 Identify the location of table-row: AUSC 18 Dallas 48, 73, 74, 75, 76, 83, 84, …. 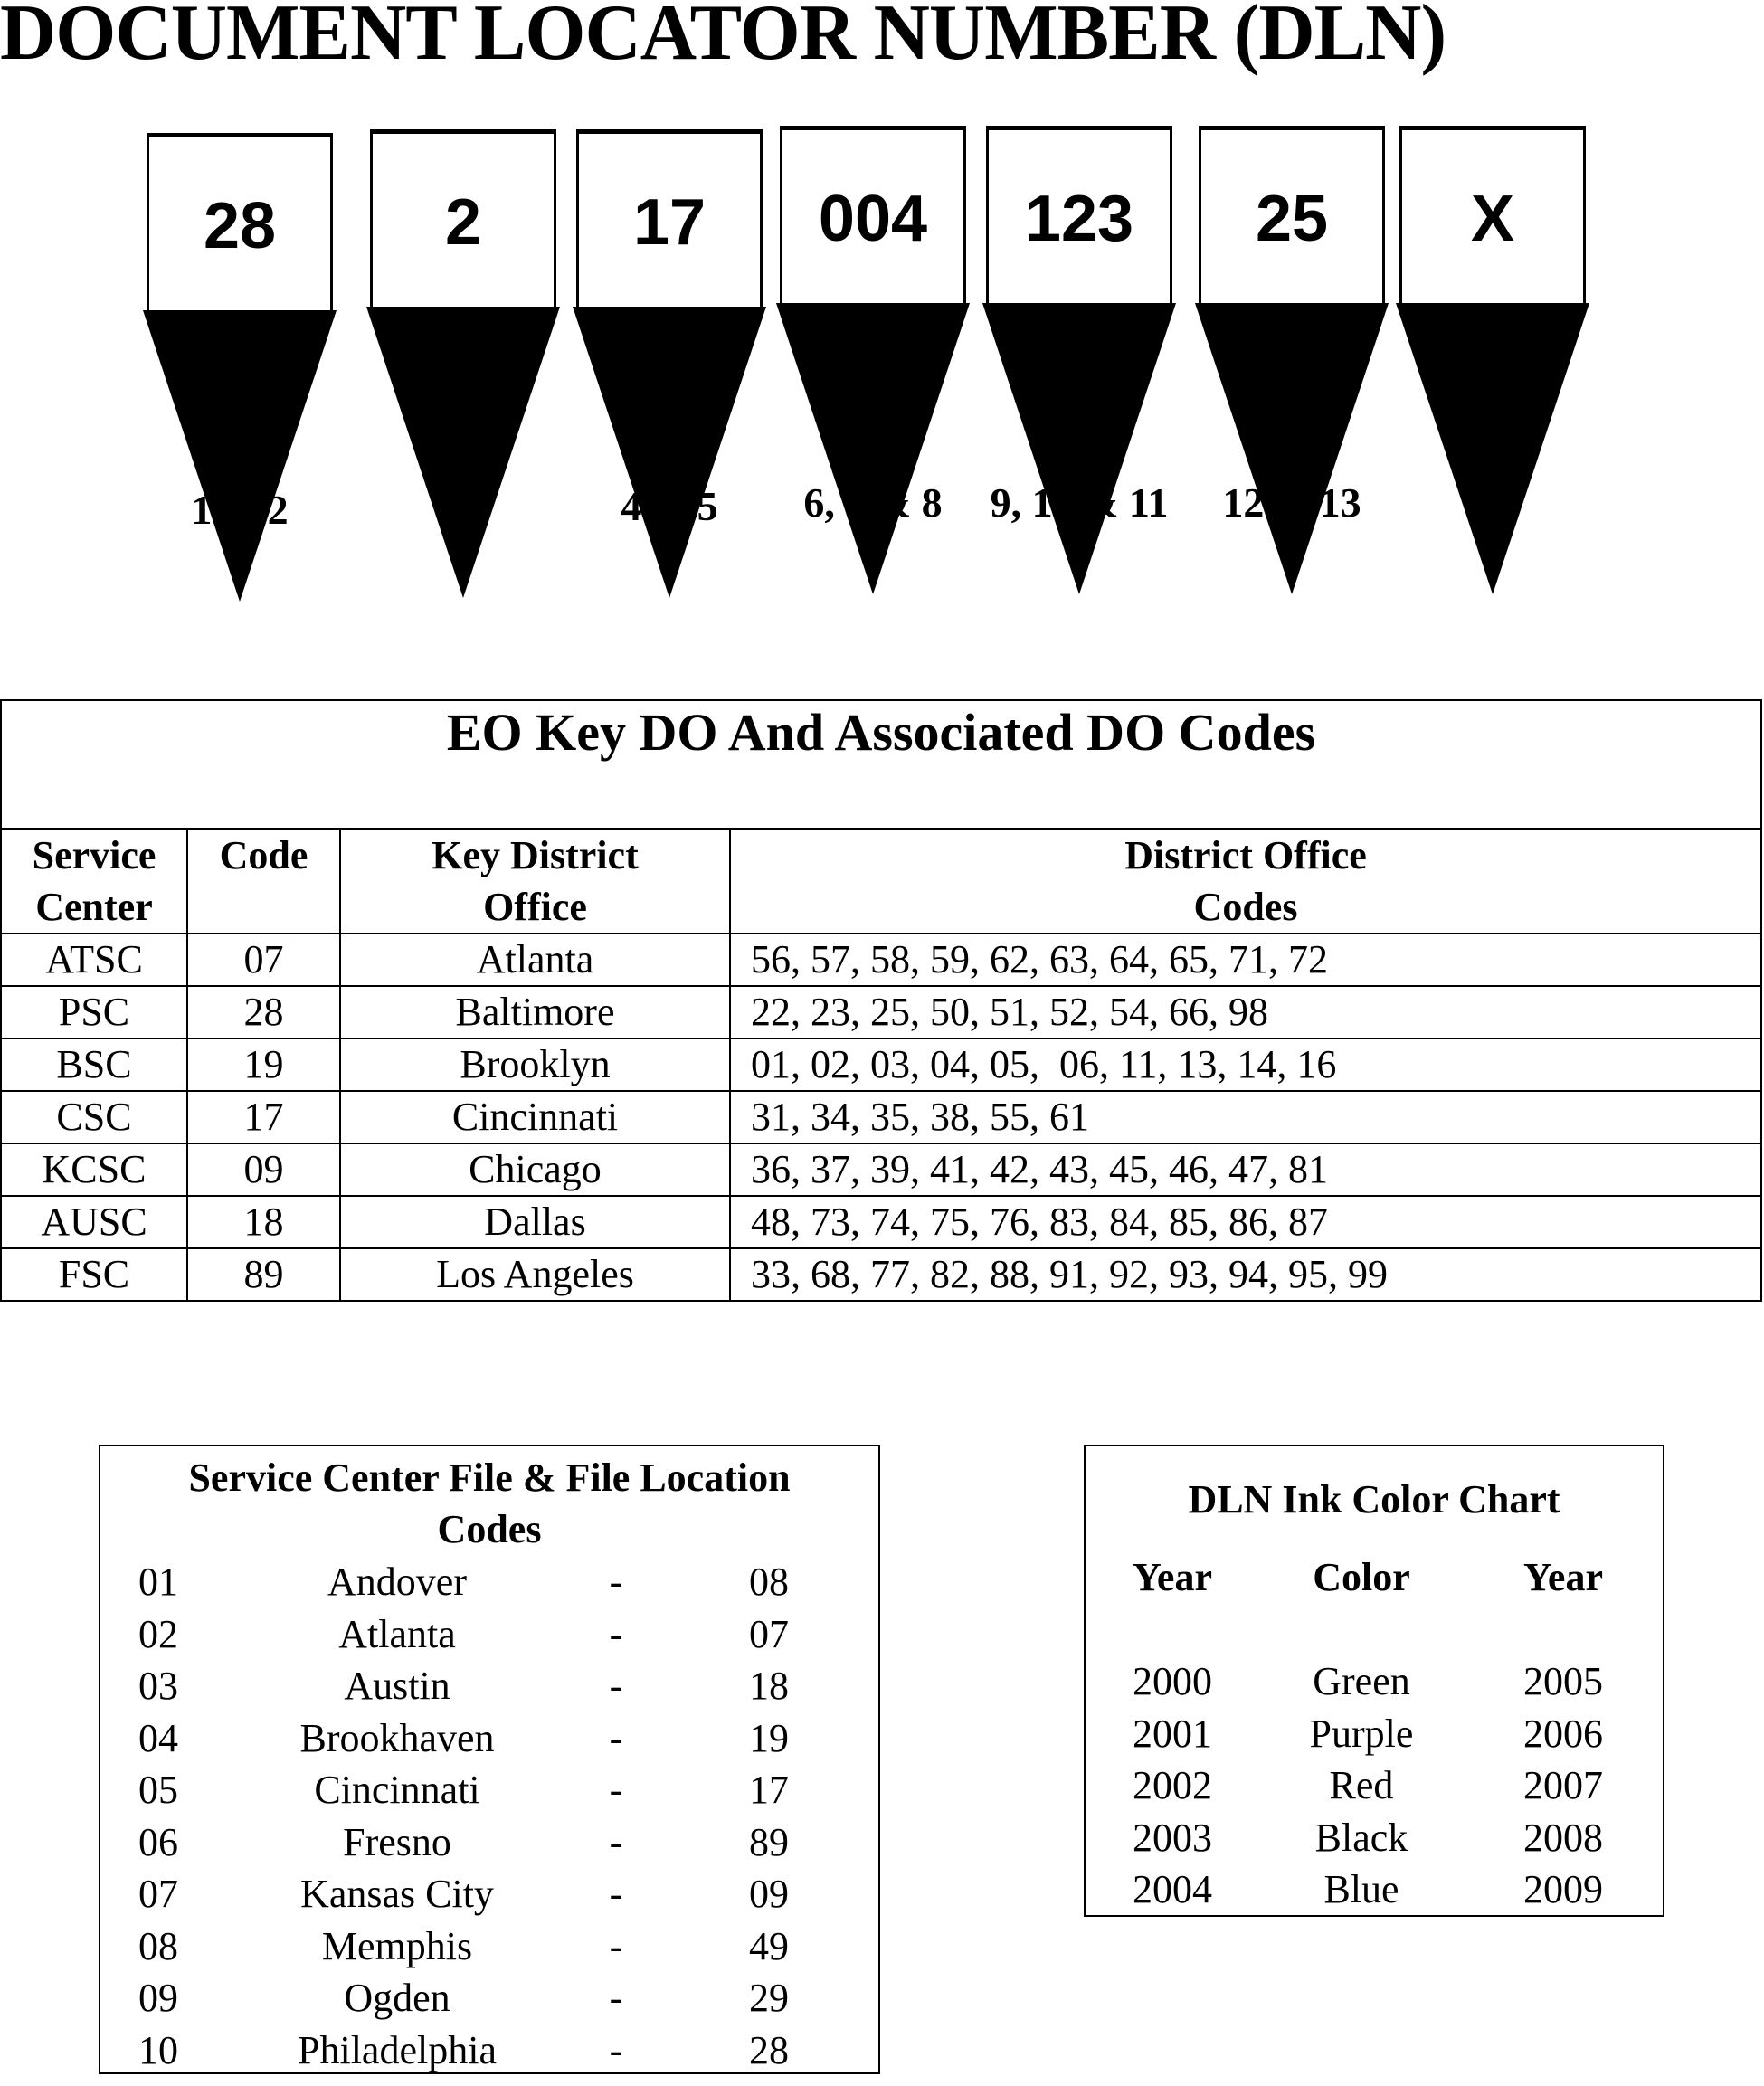
(881, 1222).